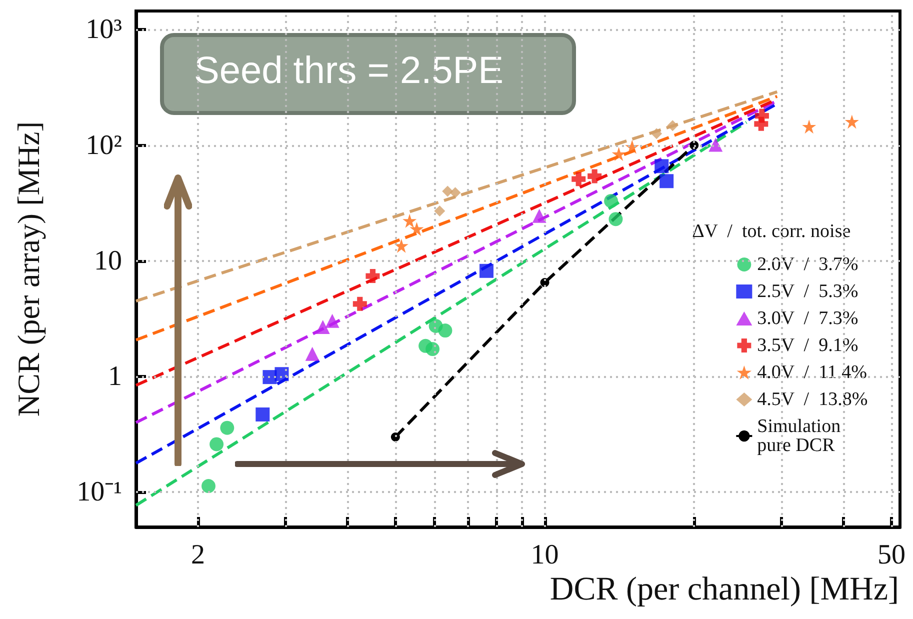 This screenshot has width=913, height=619. What do you see at coordinates (799, 436) in the screenshot?
I see `legend-label: Simulation pure DCR` at bounding box center [799, 436].